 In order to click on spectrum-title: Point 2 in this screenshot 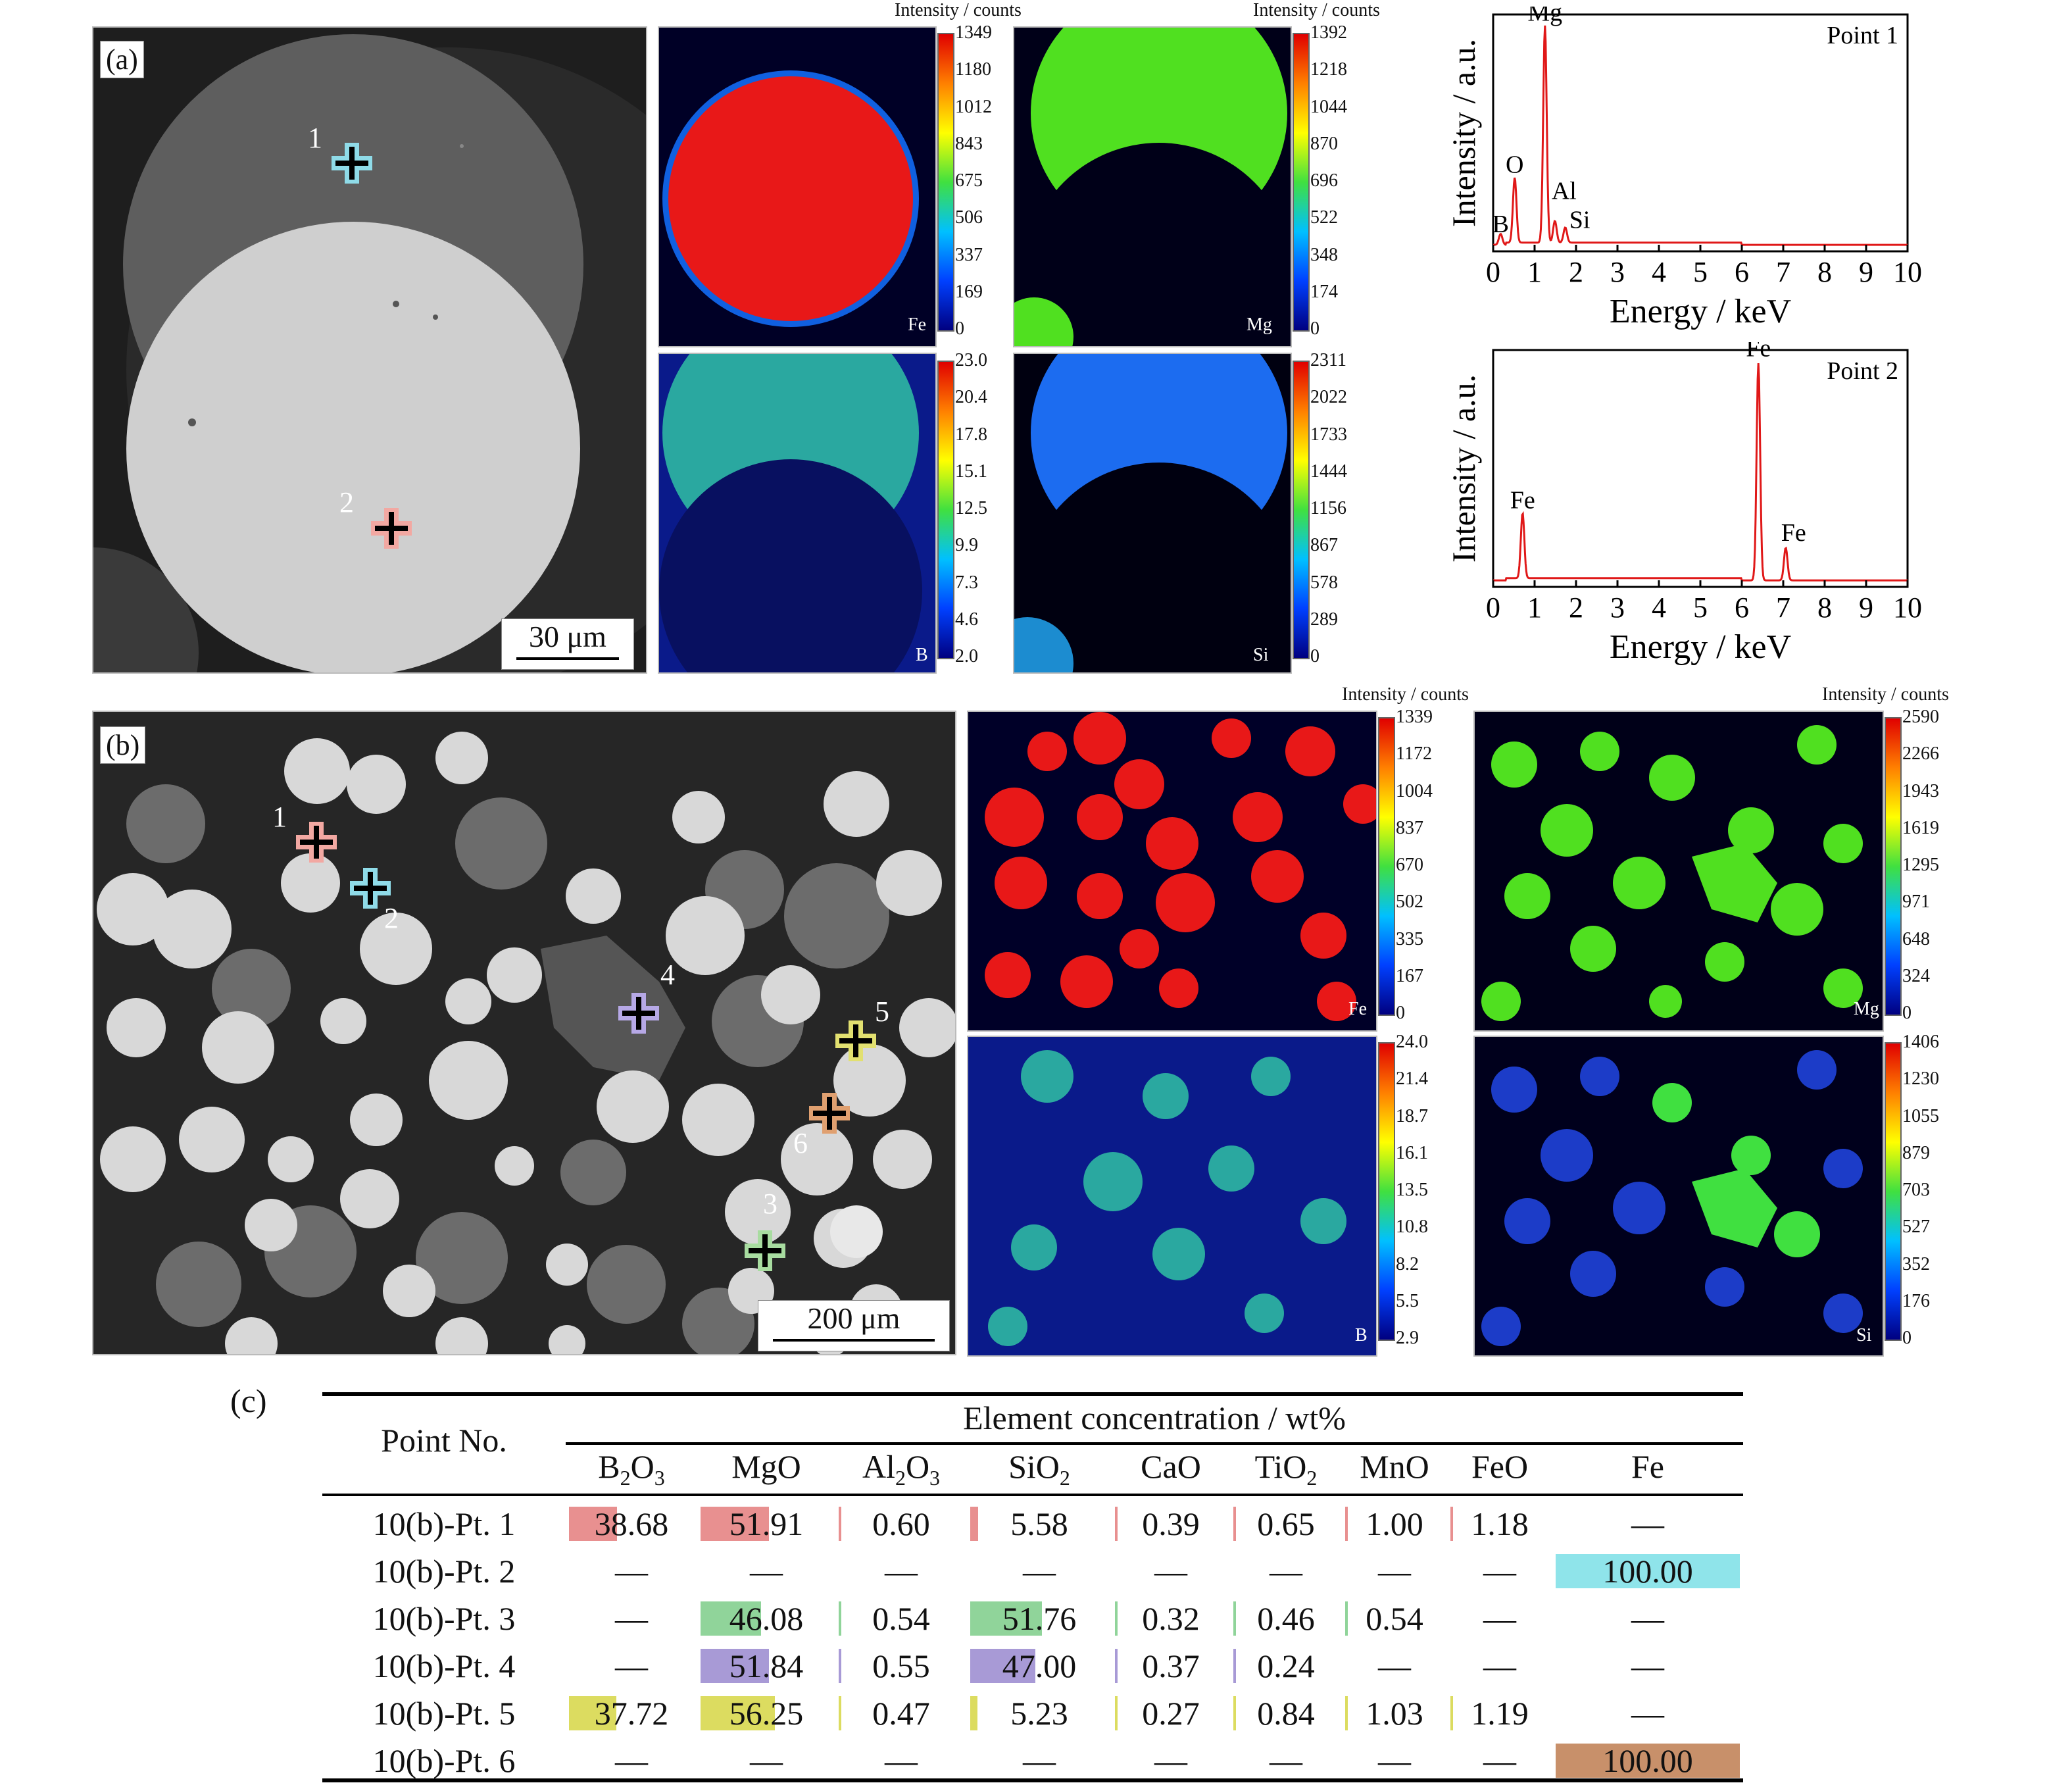, I will do `click(1862, 371)`.